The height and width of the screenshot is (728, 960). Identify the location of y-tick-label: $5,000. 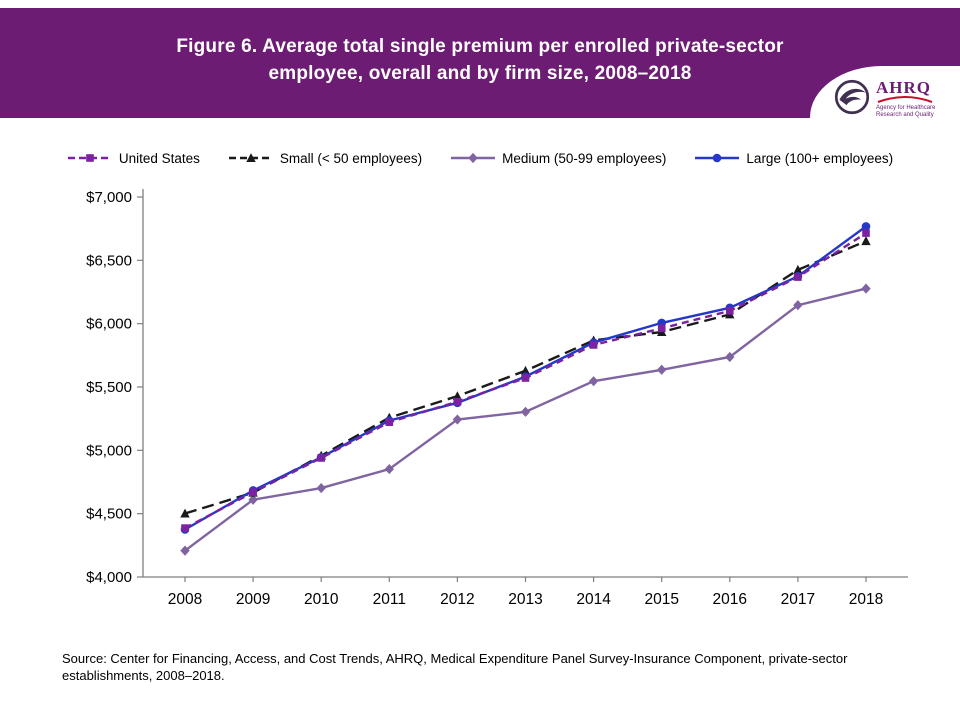
(109, 450).